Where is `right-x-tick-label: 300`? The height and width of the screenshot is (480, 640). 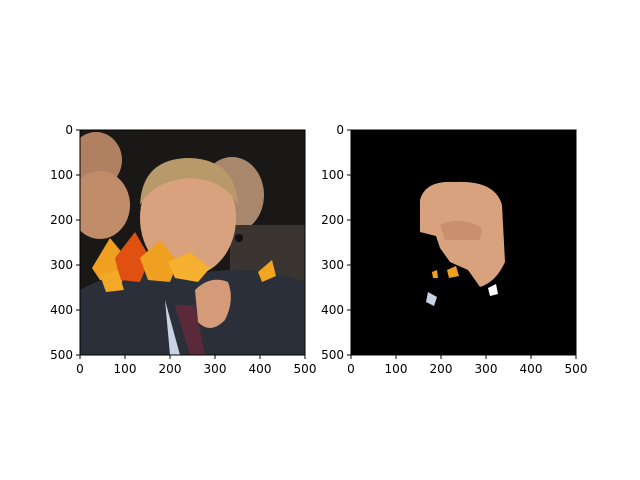
right-x-tick-label: 300 is located at coordinates (486, 369).